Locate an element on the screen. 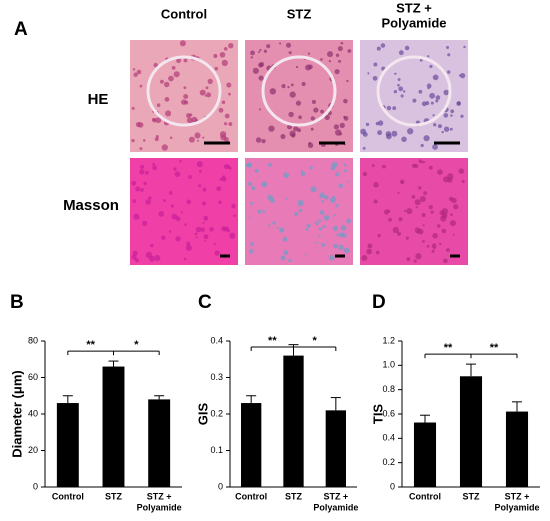 The image size is (550, 521). error-bar is located at coordinates (159, 397).